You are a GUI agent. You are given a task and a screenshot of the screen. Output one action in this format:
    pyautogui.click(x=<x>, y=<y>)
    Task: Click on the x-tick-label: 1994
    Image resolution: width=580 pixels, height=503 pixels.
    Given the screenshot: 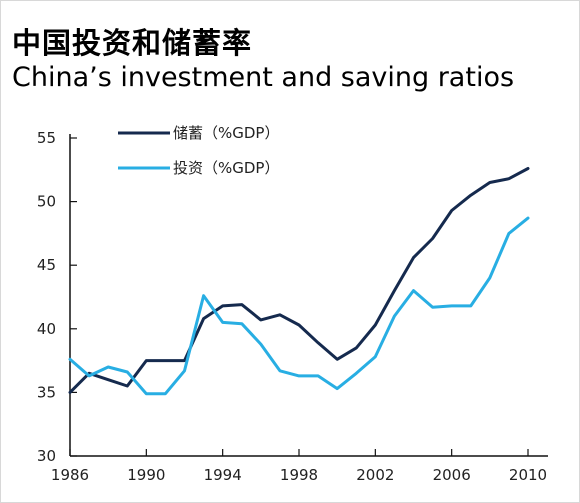 What is the action you would take?
    pyautogui.click(x=223, y=475)
    